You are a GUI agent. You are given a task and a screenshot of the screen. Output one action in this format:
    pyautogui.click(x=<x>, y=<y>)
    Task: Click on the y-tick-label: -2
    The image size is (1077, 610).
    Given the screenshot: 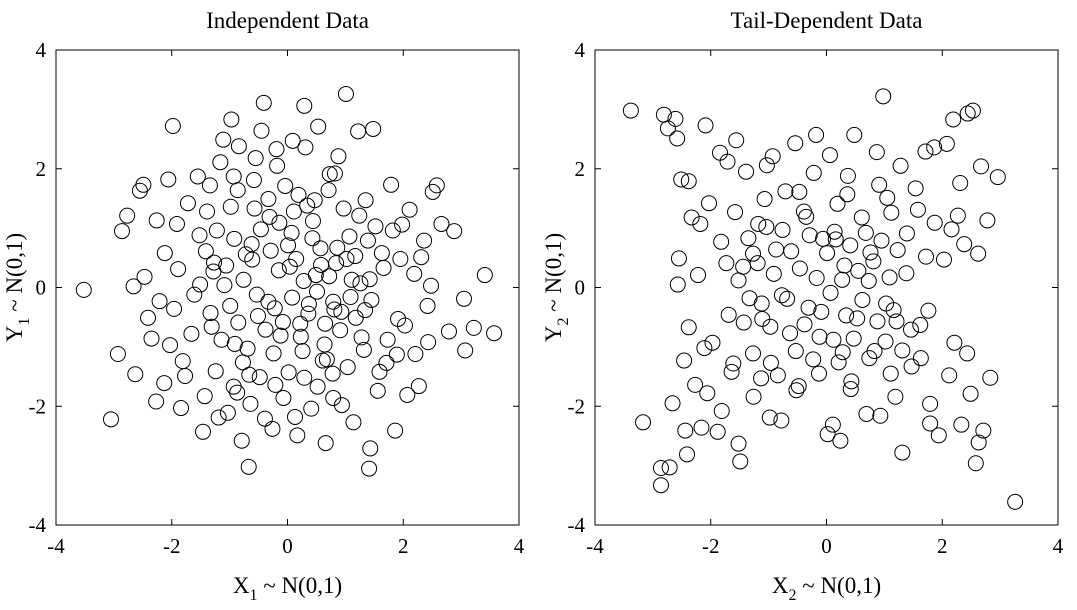 What is the action you would take?
    pyautogui.click(x=577, y=406)
    